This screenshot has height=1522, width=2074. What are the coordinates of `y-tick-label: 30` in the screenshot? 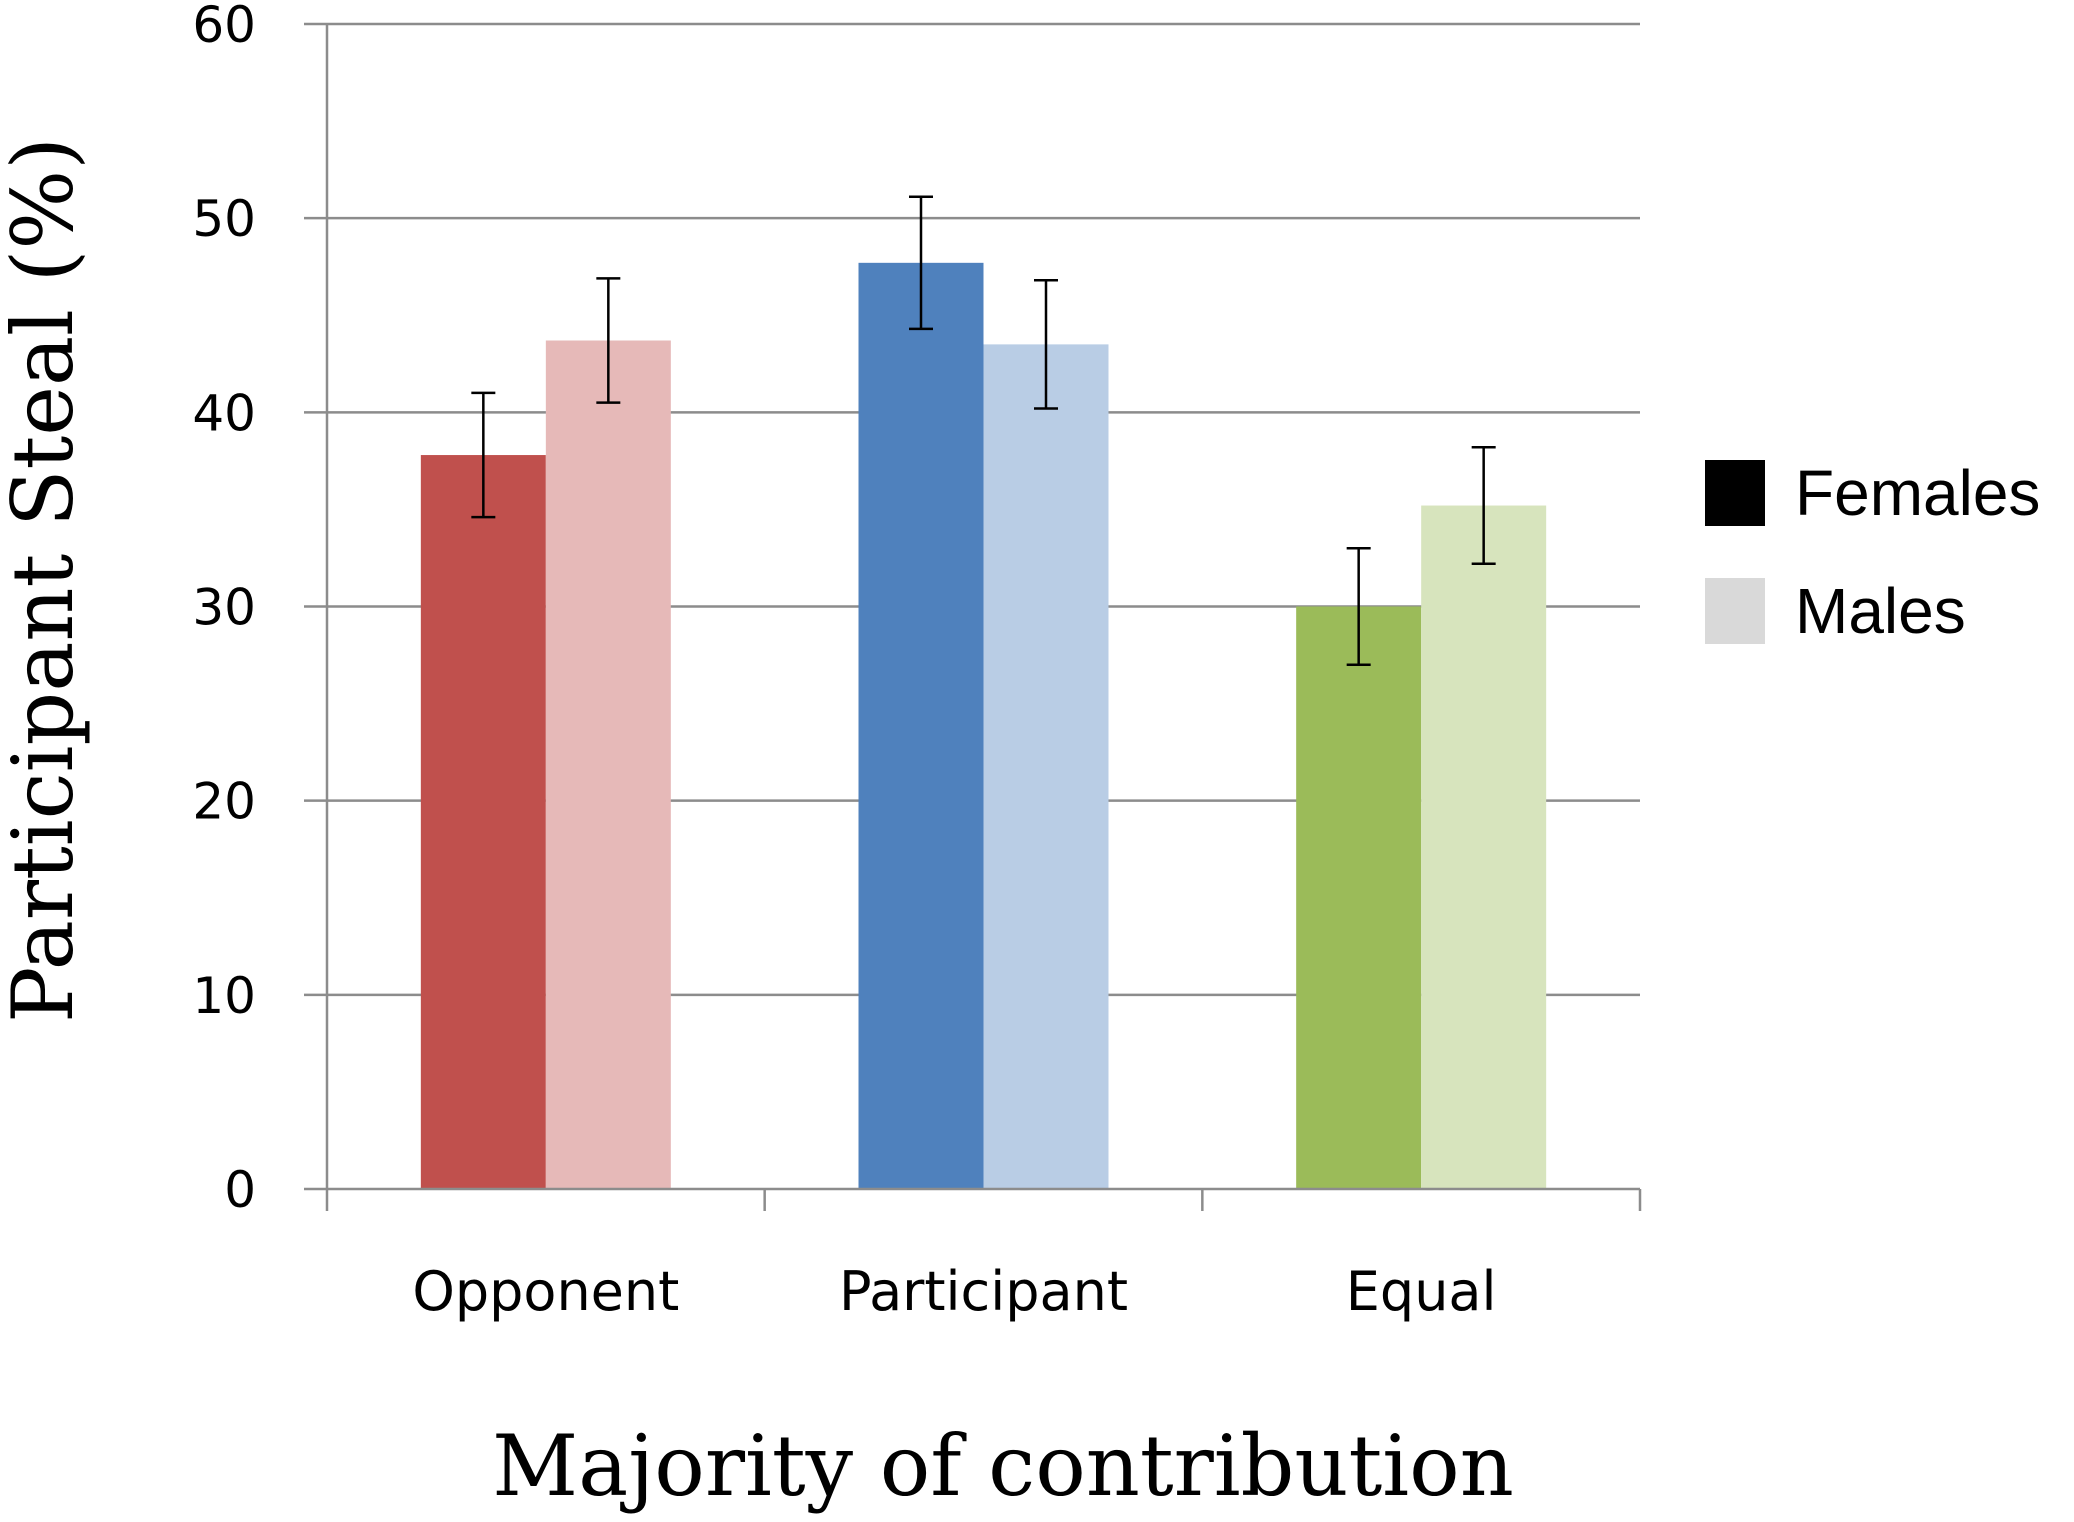 It's located at (224, 608).